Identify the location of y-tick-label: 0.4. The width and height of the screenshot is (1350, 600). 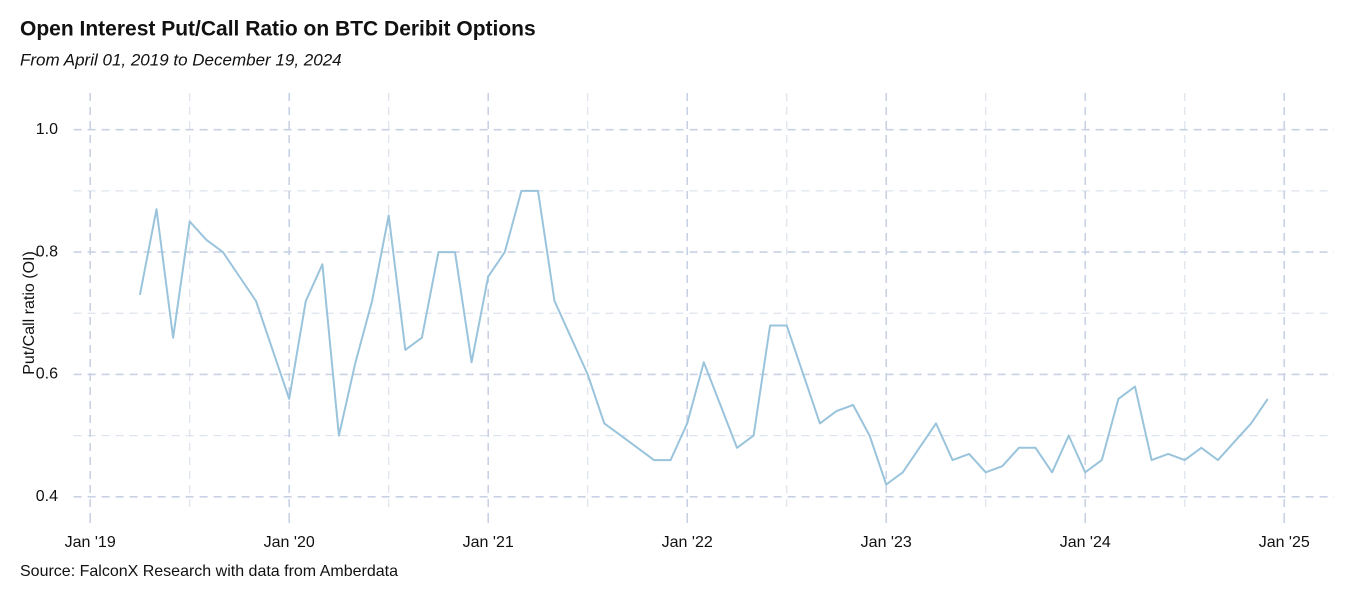
(47, 496).